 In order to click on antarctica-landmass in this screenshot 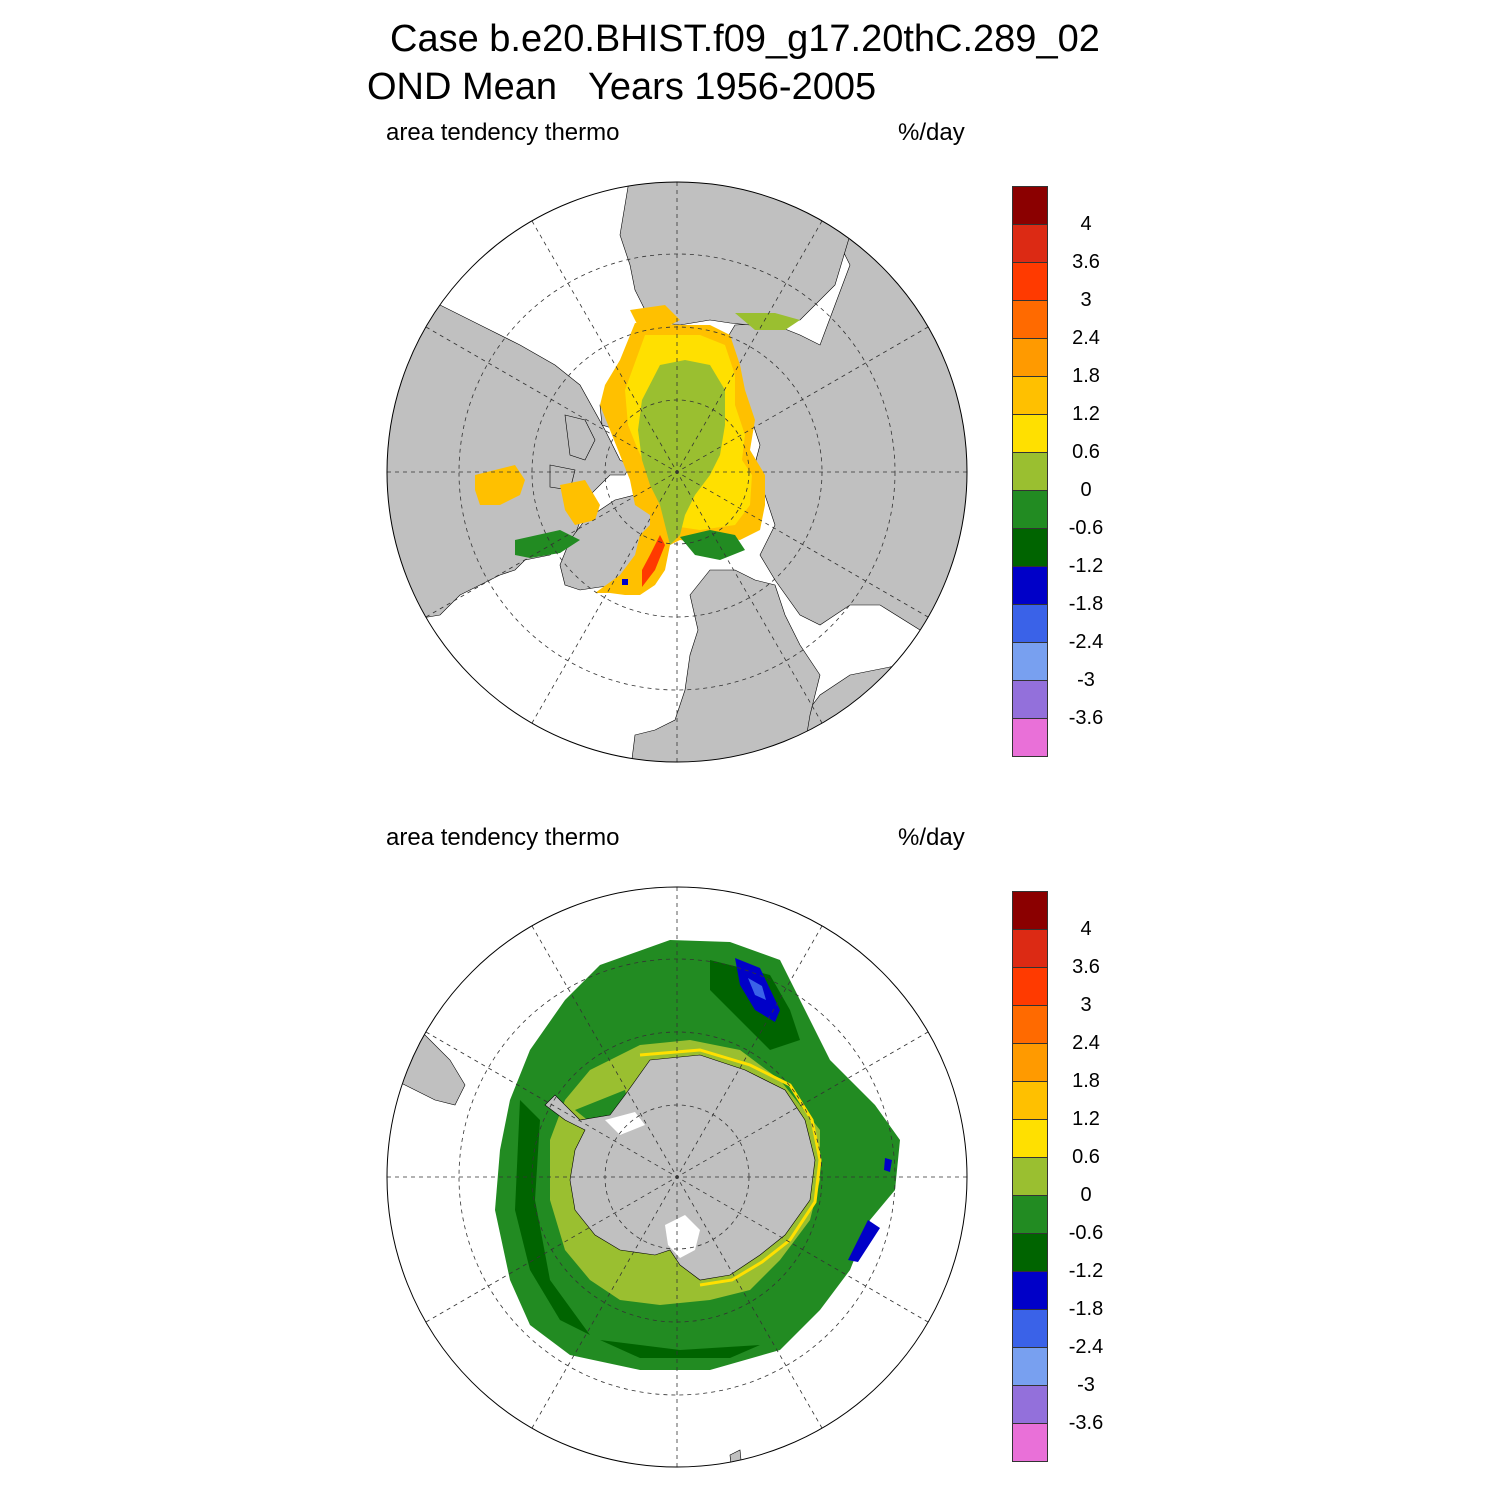, I will do `click(680, 1167)`.